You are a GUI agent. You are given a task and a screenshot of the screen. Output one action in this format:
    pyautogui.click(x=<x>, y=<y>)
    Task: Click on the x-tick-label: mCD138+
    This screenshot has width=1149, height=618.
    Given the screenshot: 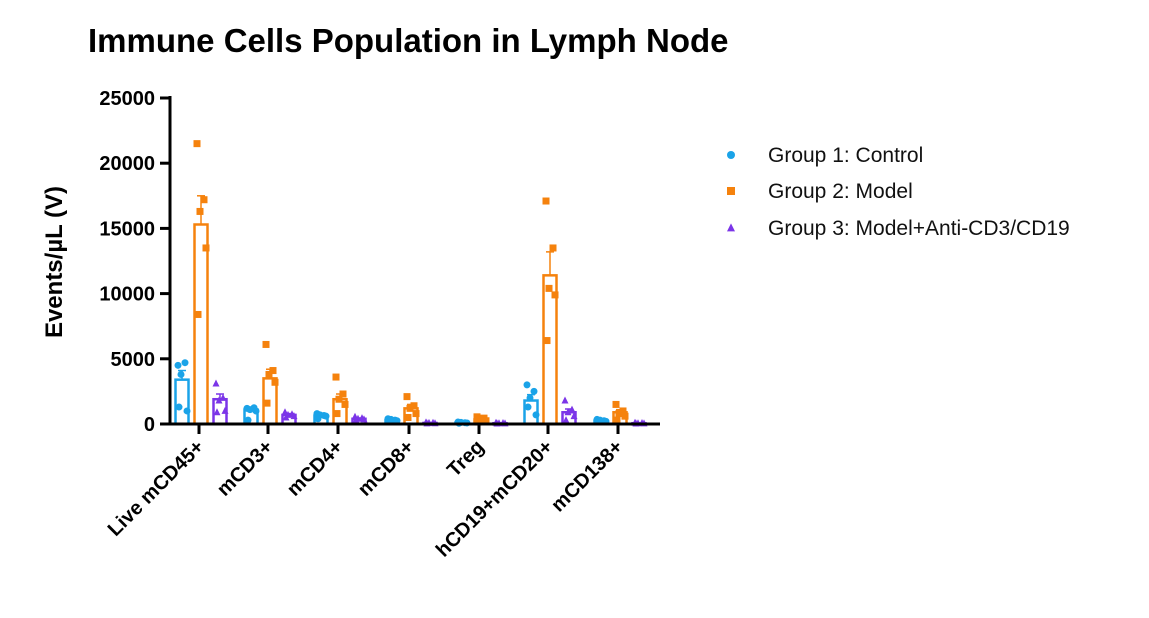 What is the action you would take?
    pyautogui.click(x=587, y=476)
    